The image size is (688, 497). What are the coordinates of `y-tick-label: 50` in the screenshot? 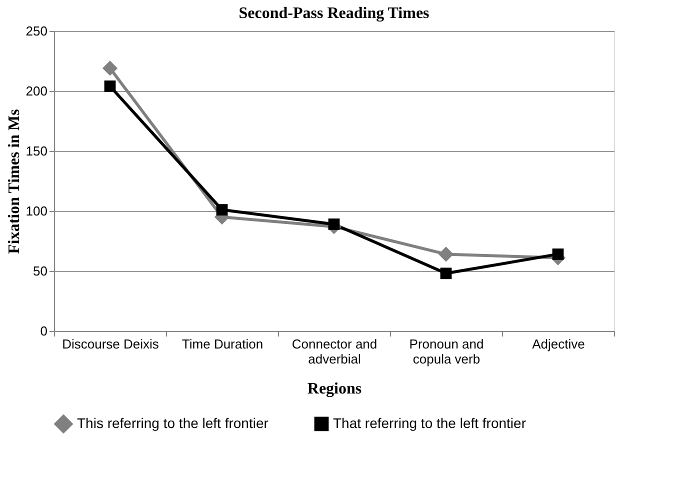 It's located at (40, 271).